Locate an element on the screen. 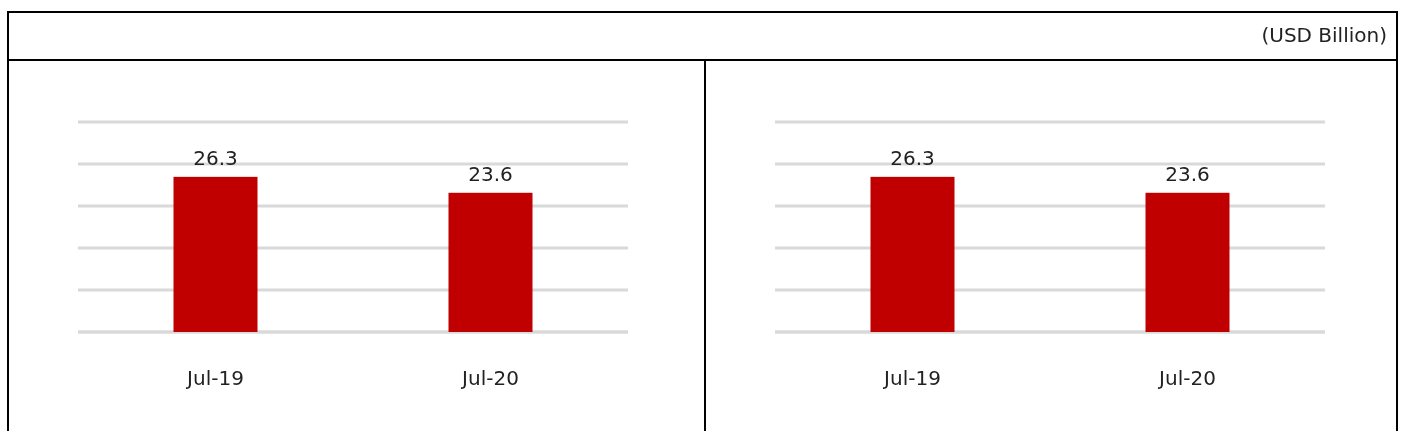  text: (USD Billion) is located at coordinates (1324, 35).